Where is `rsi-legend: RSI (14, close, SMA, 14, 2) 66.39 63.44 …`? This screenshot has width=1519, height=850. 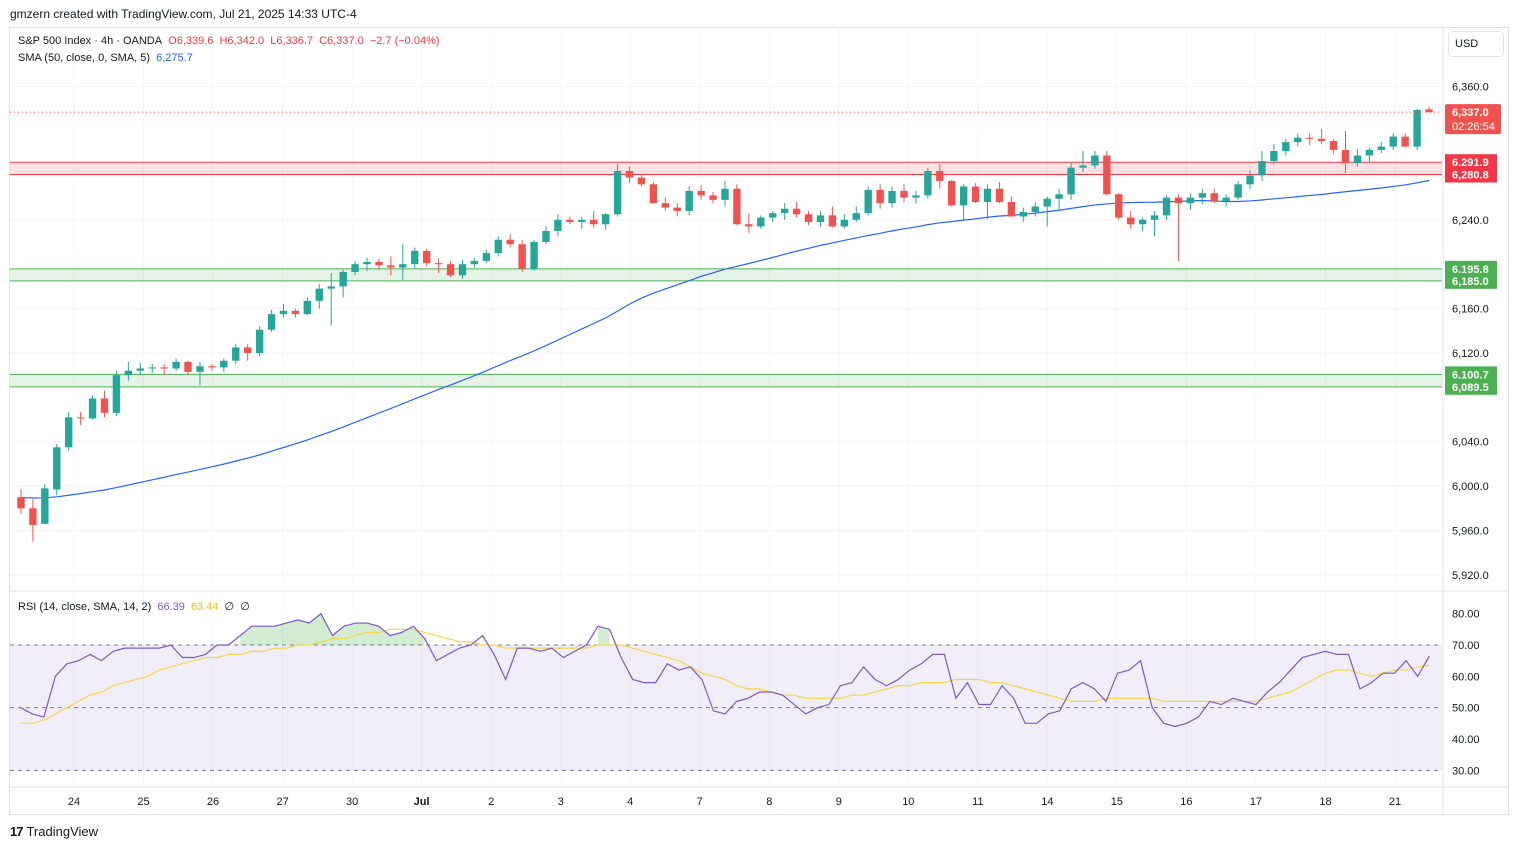
rsi-legend: RSI (14, close, SMA, 14, 2) 66.39 63.44 … is located at coordinates (135, 606).